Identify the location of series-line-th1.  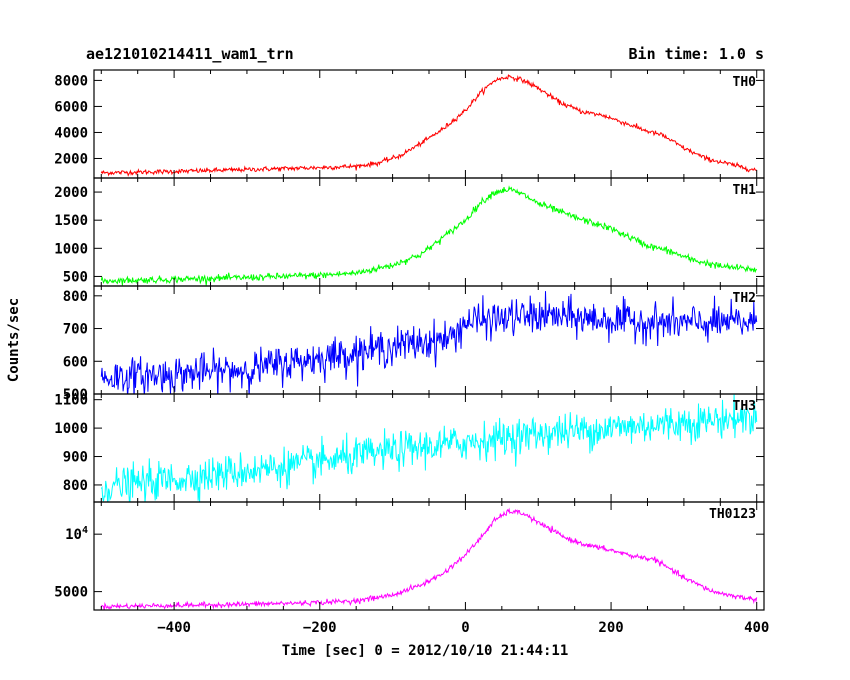
(429, 235).